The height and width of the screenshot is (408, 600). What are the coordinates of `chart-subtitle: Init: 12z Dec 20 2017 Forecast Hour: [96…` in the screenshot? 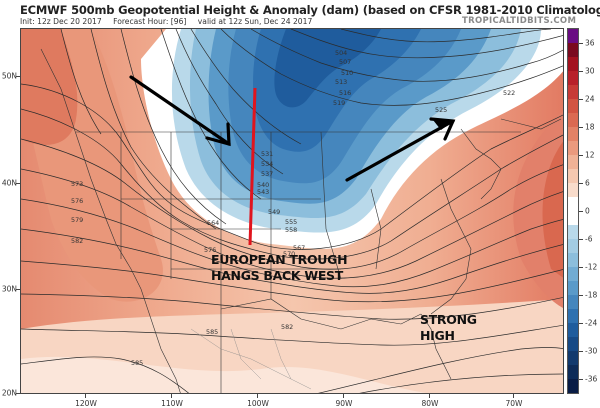 It's located at (170, 21).